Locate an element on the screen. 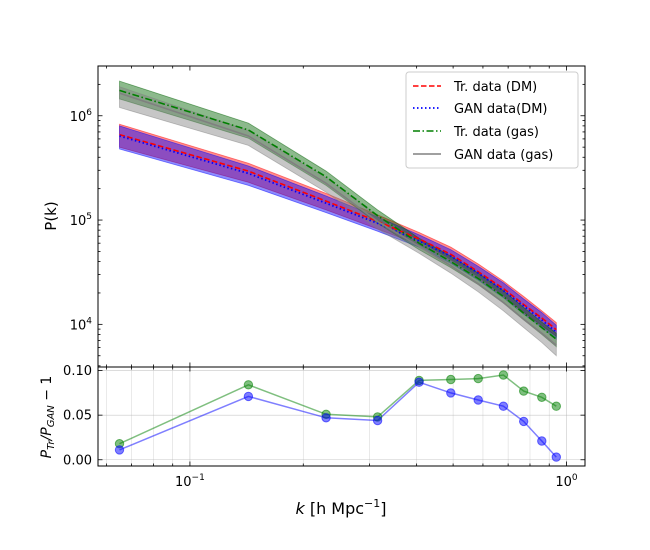  bottom-y-axis-label: PTr/PGAN − 1 is located at coordinates (48, 417).